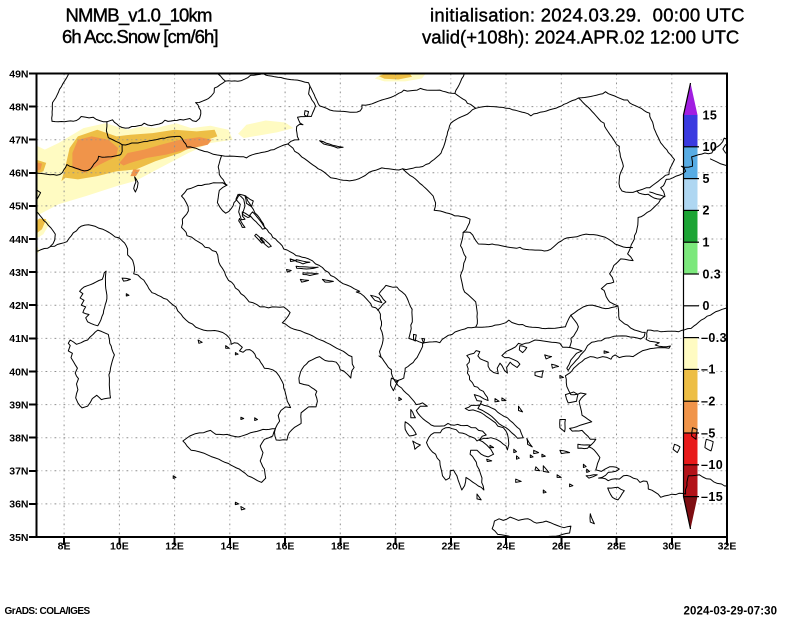  Describe the element at coordinates (139, 16) in the screenshot. I see `svg-text: NMMB_v1.0_10km` at that location.